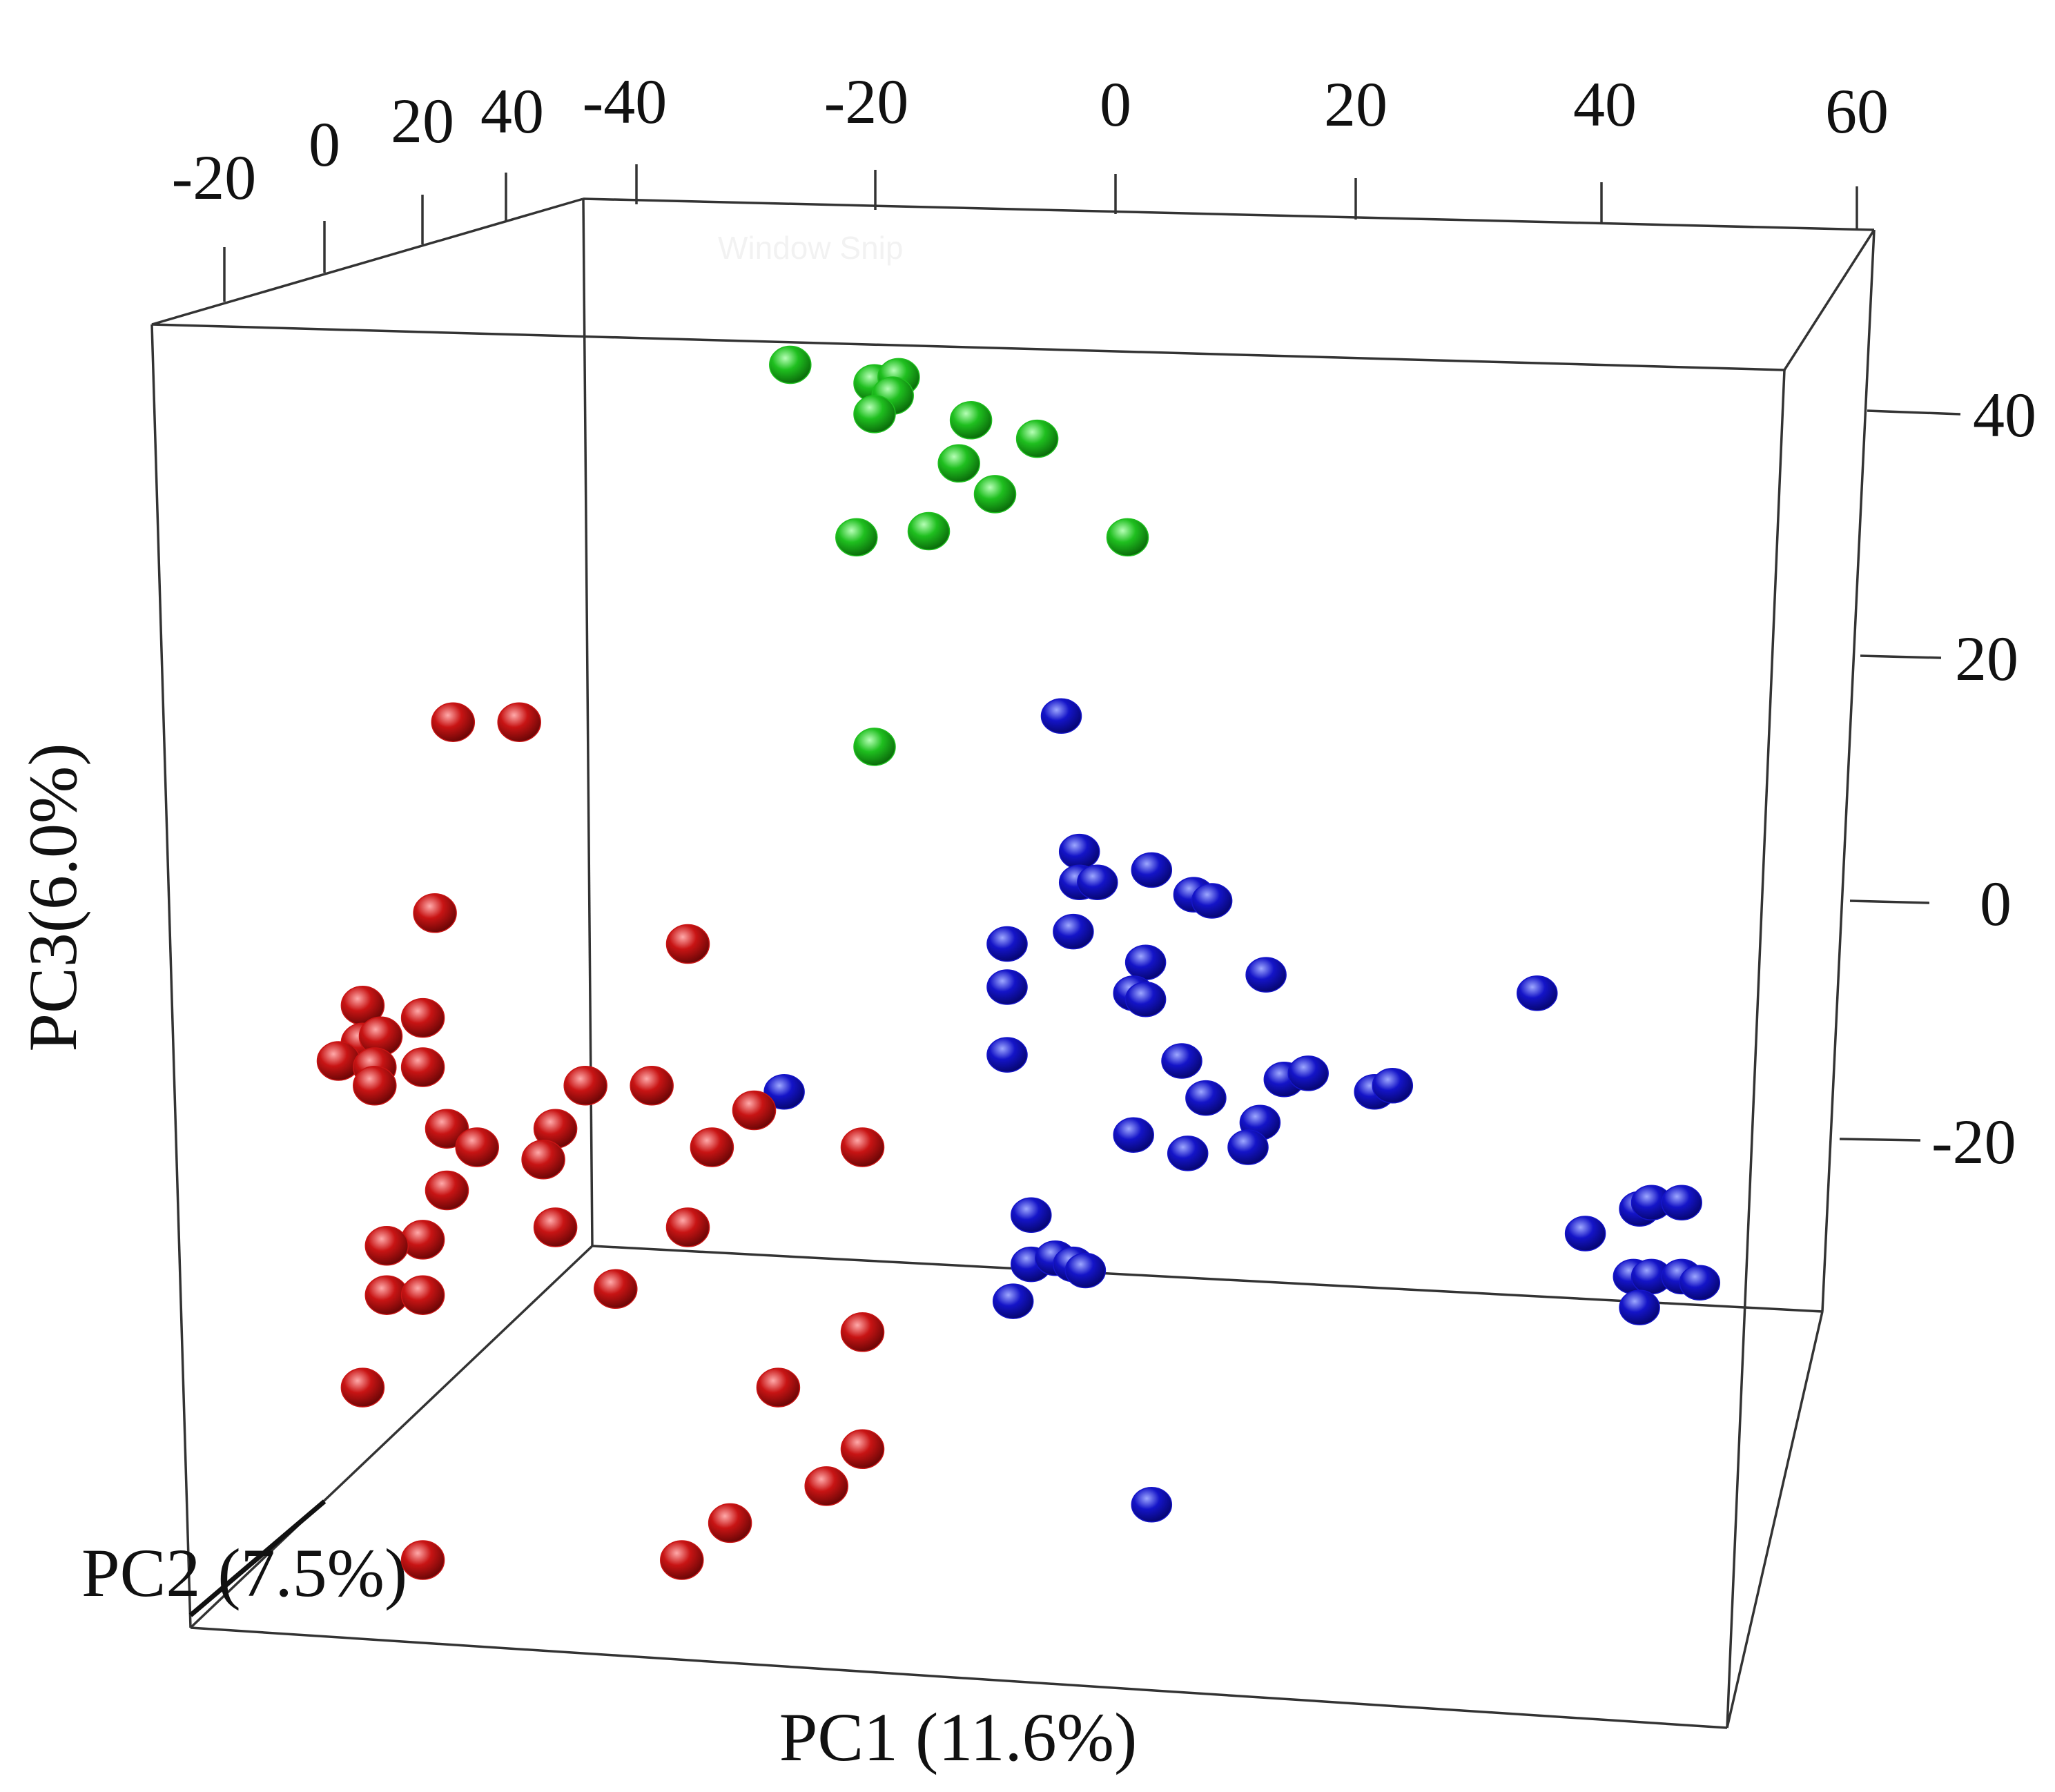 This screenshot has width=2055, height=1792. Describe the element at coordinates (392, 1437) in the screenshot. I see `box-edge-depth-bottom-left` at that location.